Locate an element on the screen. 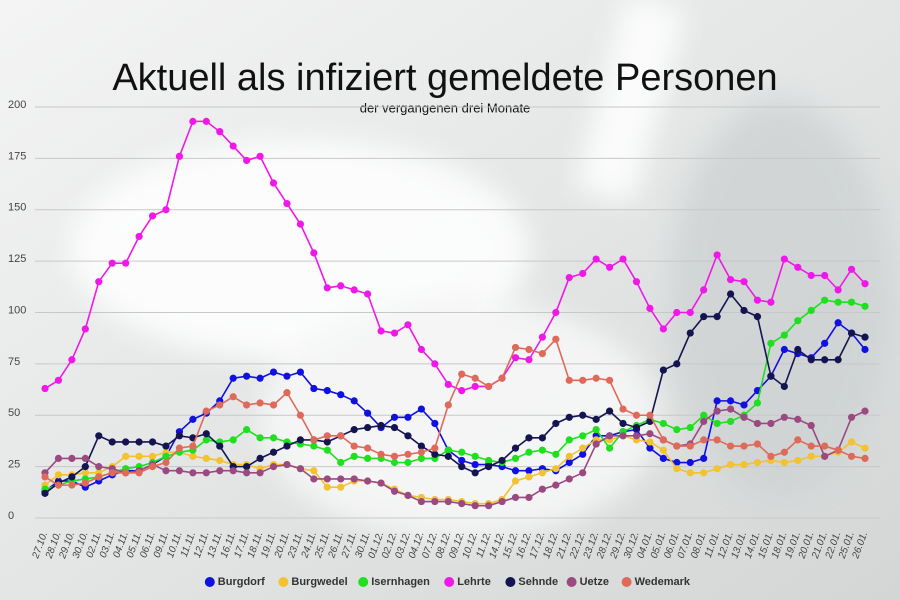 This screenshot has height=600, width=900. y-tick-label: 125 is located at coordinates (17, 259).